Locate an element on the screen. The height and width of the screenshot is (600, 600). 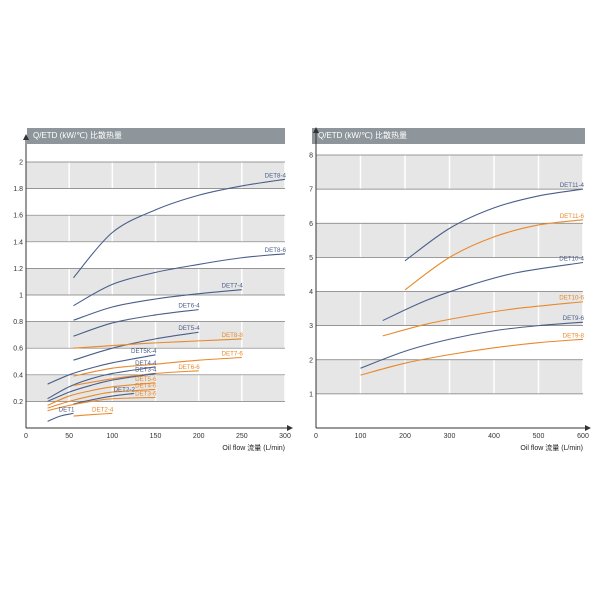
series-label-det2-2: DET2-2 is located at coordinates (125, 389).